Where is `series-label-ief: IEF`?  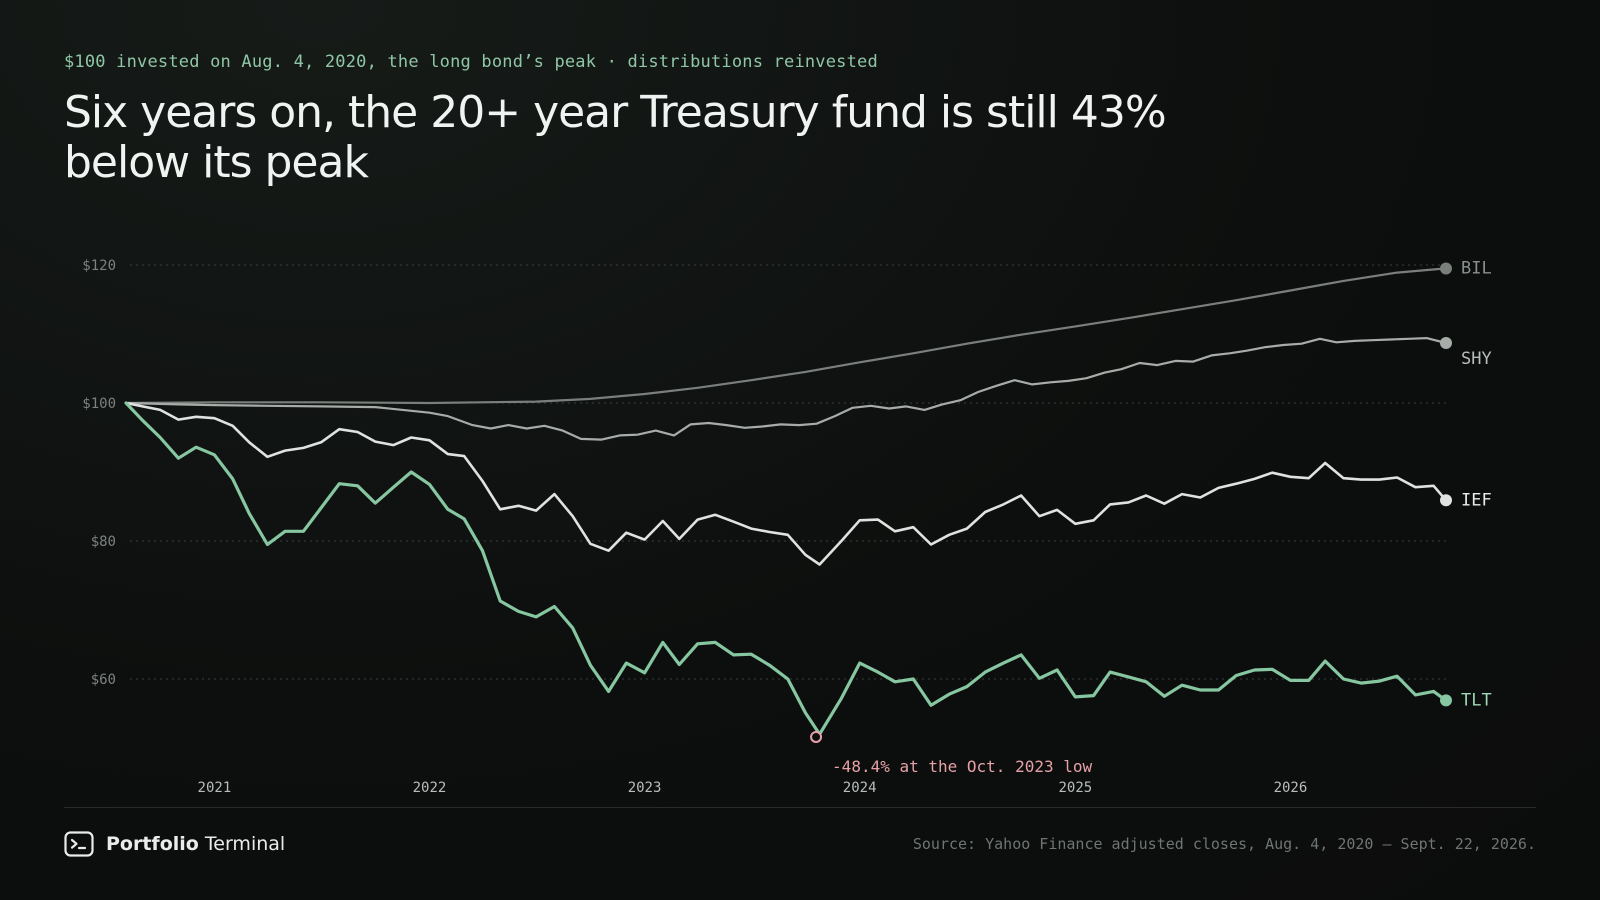 series-label-ief: IEF is located at coordinates (1476, 500).